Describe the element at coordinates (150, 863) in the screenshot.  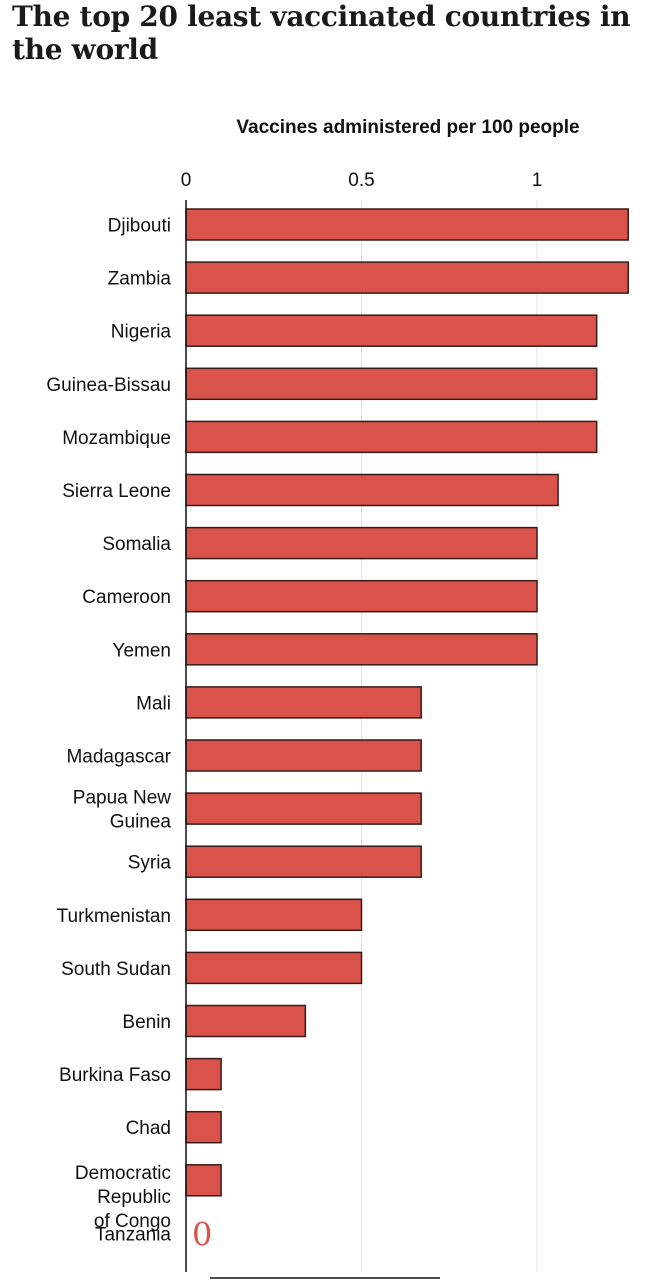
I see `category-label: Syria` at that location.